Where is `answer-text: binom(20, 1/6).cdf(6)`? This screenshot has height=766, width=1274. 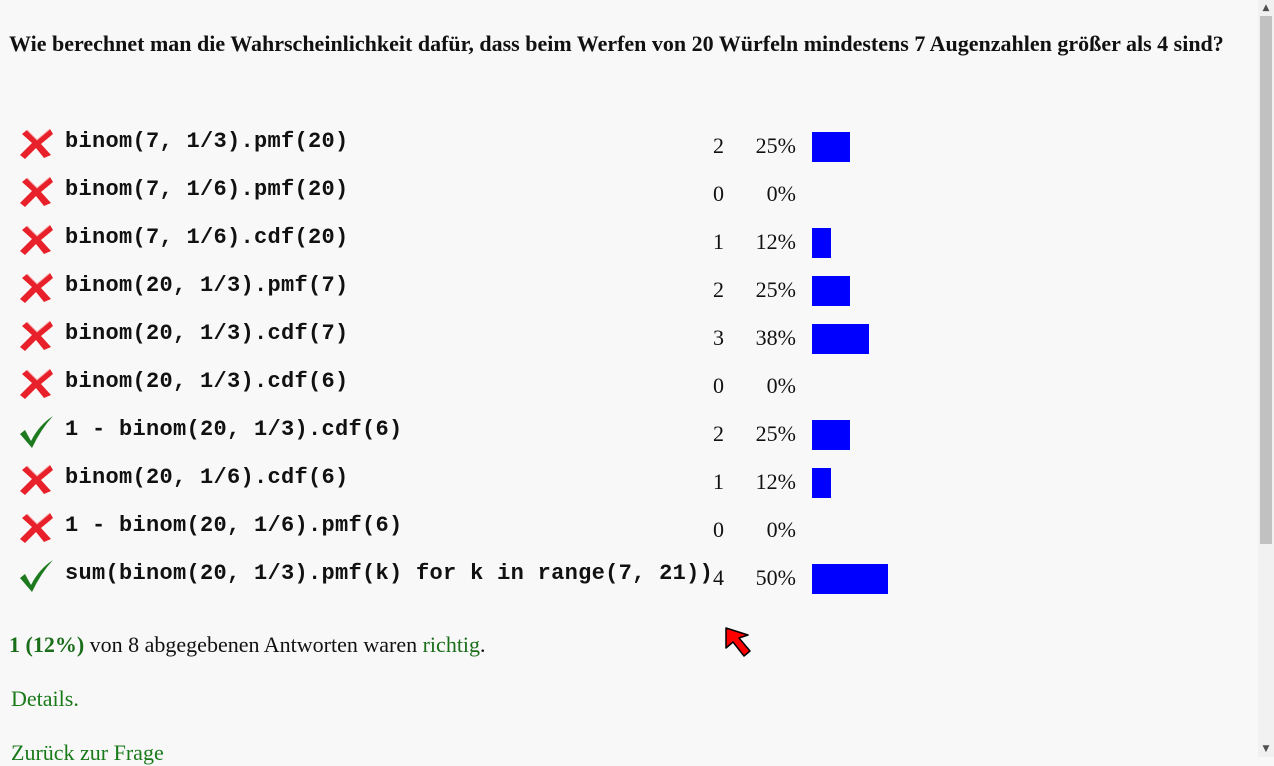
answer-text: binom(20, 1/6).cdf(6) is located at coordinates (207, 477).